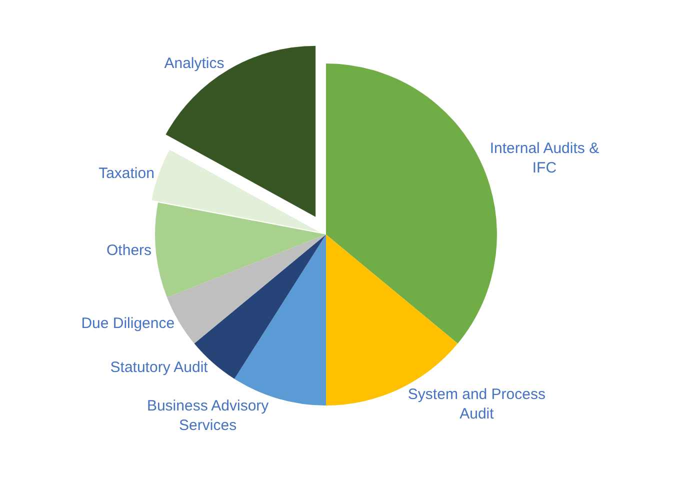 Image resolution: width=673 pixels, height=480 pixels. Describe the element at coordinates (545, 158) in the screenshot. I see `slice-label: Internal Audits & IFC` at that location.